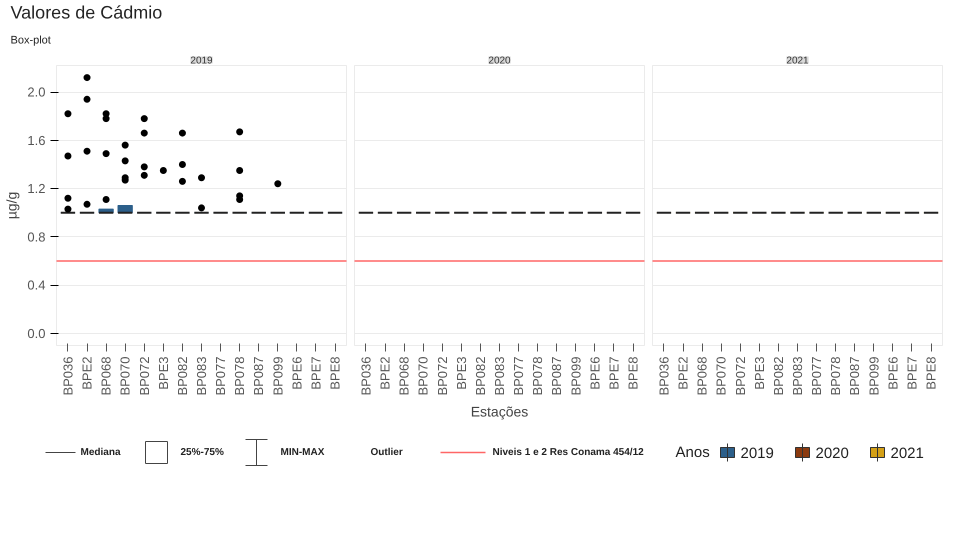  I want to click on y-tick-label: 0.8, so click(36, 236).